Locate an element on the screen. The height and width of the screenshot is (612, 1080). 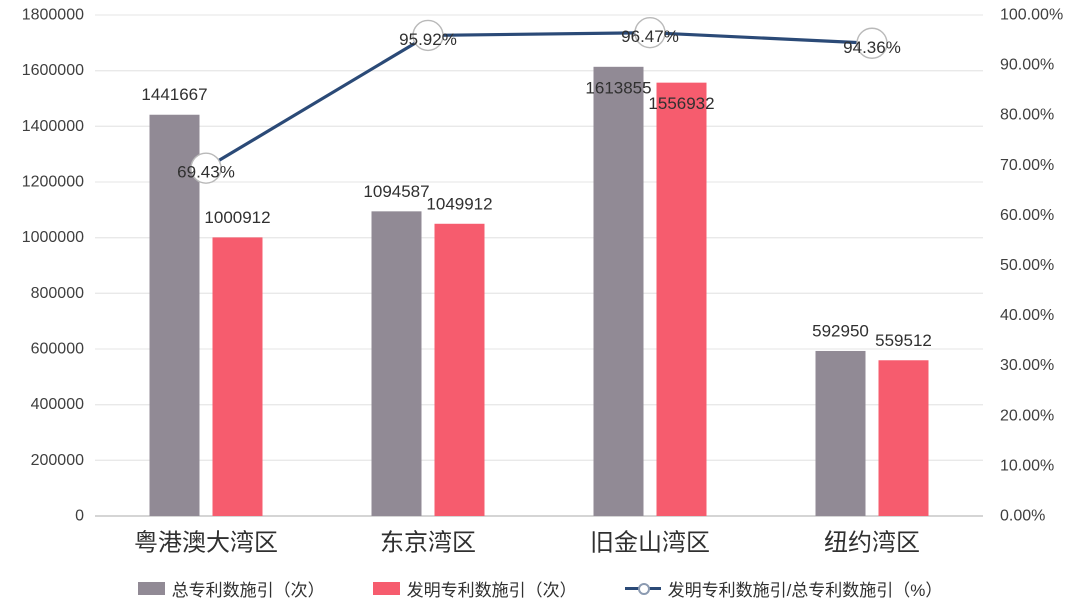
bar-label: 1094587 is located at coordinates (396, 191).